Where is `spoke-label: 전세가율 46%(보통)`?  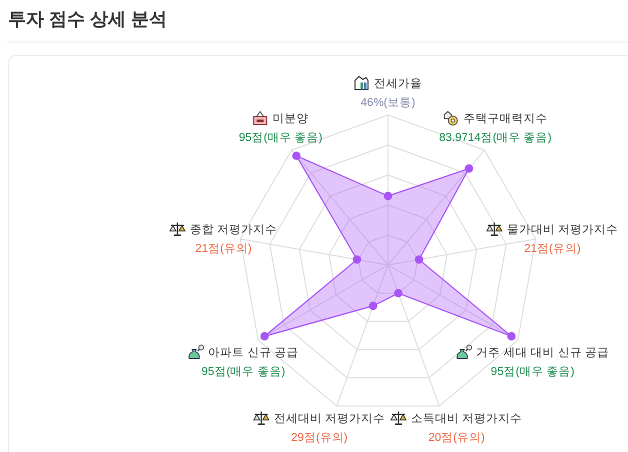
spoke-label: 전세가율 46%(보통) is located at coordinates (391, 93).